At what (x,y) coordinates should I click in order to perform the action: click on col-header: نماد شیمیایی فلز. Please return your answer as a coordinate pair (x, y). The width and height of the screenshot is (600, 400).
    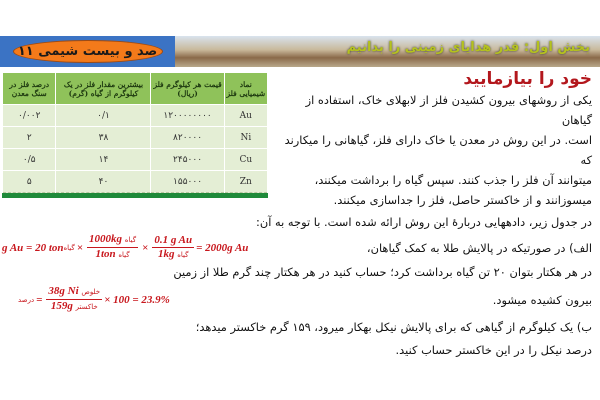
    Looking at the image, I should click on (246, 88).